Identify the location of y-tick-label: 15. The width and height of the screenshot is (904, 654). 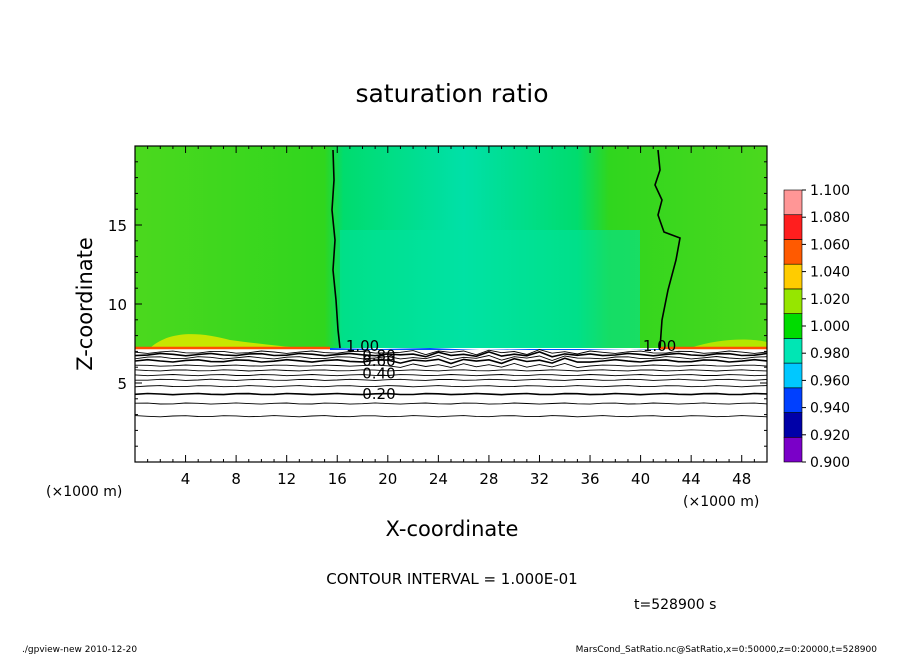
(117, 226).